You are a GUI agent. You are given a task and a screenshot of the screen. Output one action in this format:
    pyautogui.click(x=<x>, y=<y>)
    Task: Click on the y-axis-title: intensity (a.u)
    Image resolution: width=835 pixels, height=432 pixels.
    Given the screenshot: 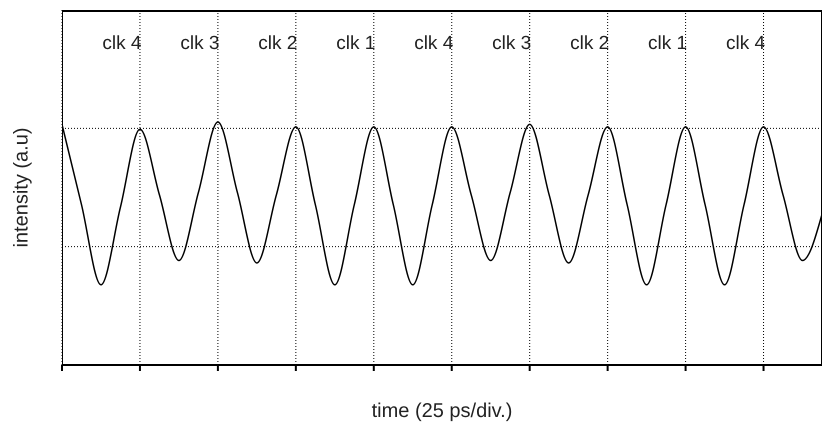 What is the action you would take?
    pyautogui.click(x=22, y=188)
    